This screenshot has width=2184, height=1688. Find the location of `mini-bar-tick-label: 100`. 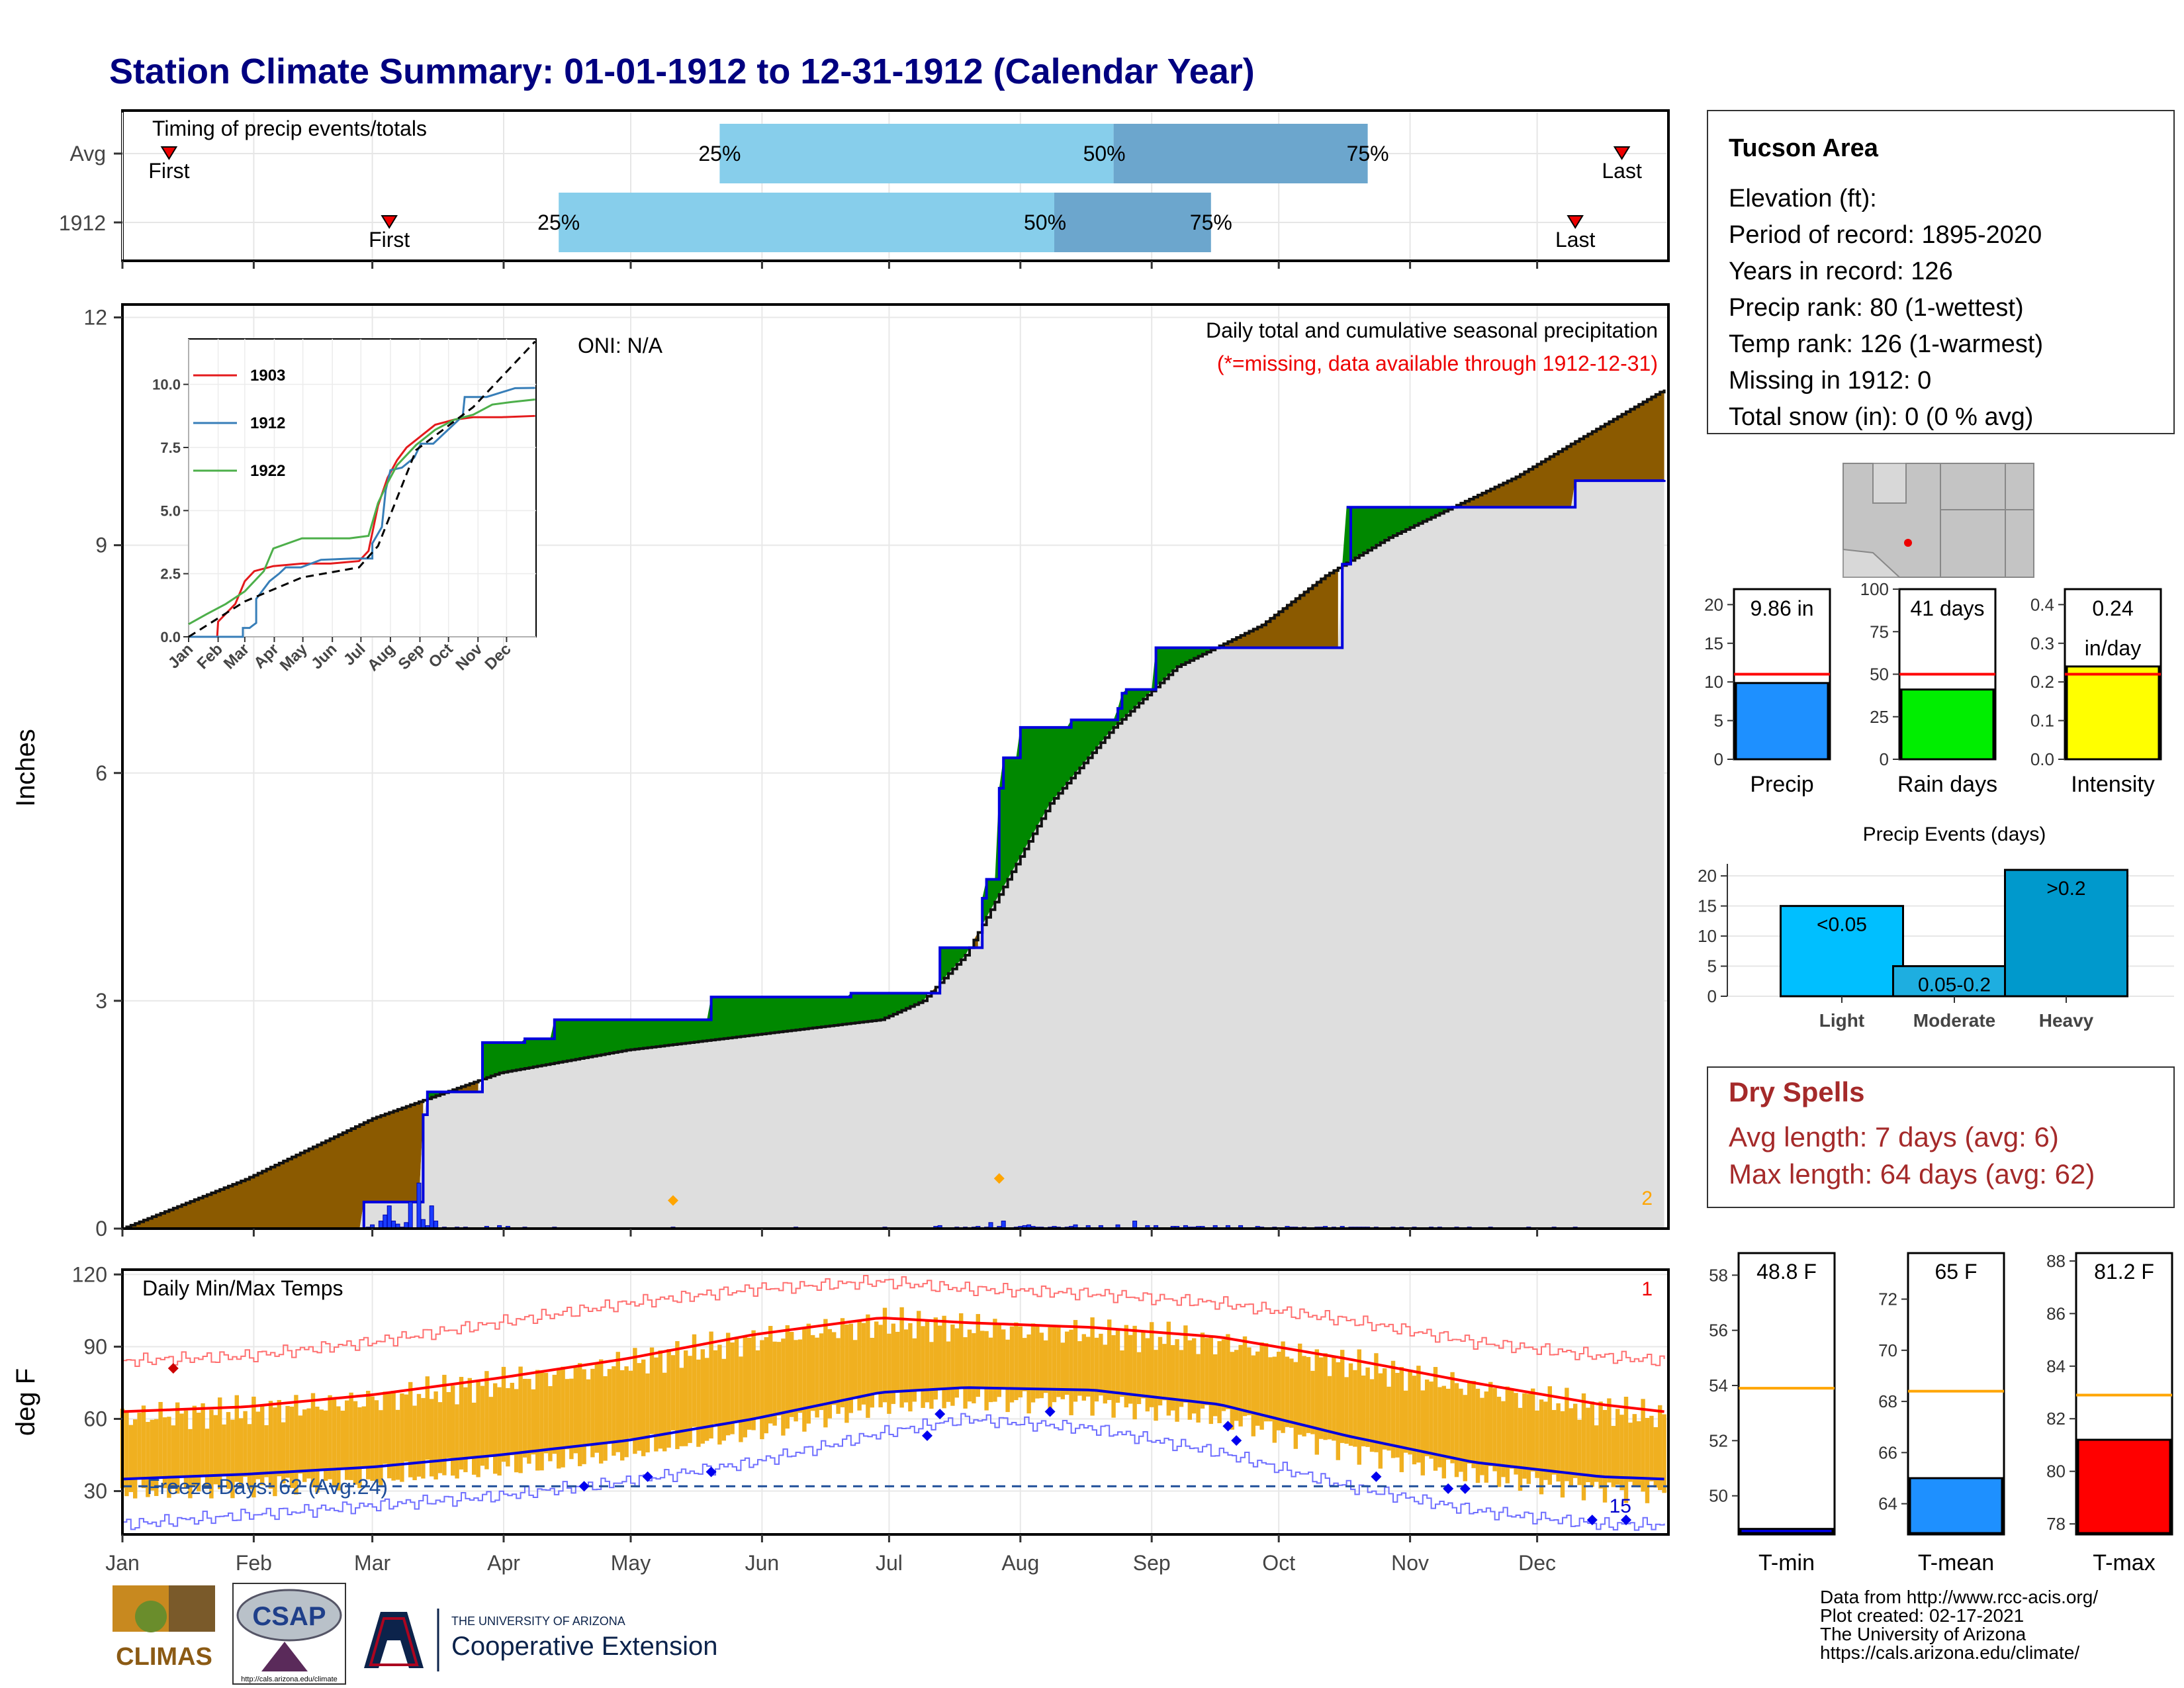

mini-bar-tick-label: 100 is located at coordinates (1874, 589).